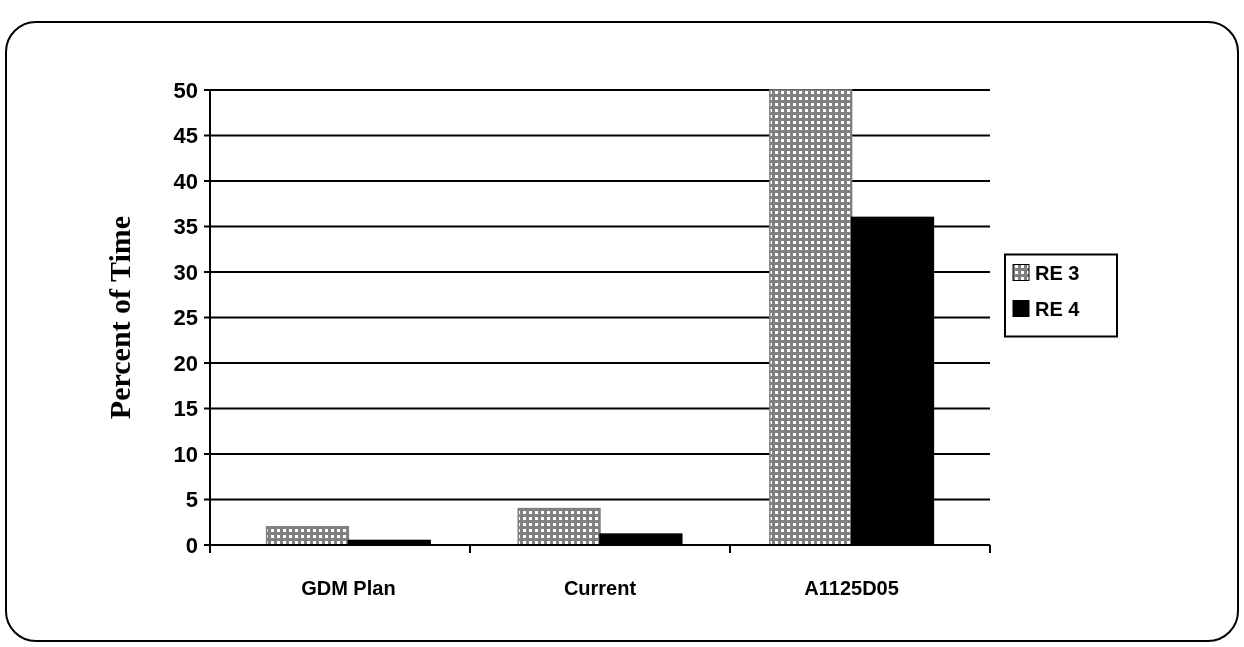  Describe the element at coordinates (185, 409) in the screenshot. I see `y-tick-label: 15` at that location.